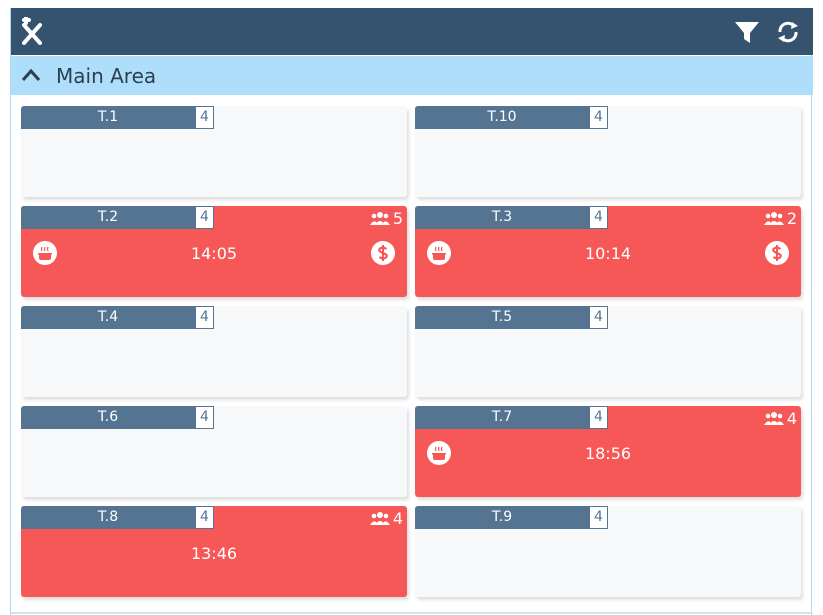 The height and width of the screenshot is (615, 823). Describe the element at coordinates (502, 317) in the screenshot. I see `table-label: T.5` at that location.